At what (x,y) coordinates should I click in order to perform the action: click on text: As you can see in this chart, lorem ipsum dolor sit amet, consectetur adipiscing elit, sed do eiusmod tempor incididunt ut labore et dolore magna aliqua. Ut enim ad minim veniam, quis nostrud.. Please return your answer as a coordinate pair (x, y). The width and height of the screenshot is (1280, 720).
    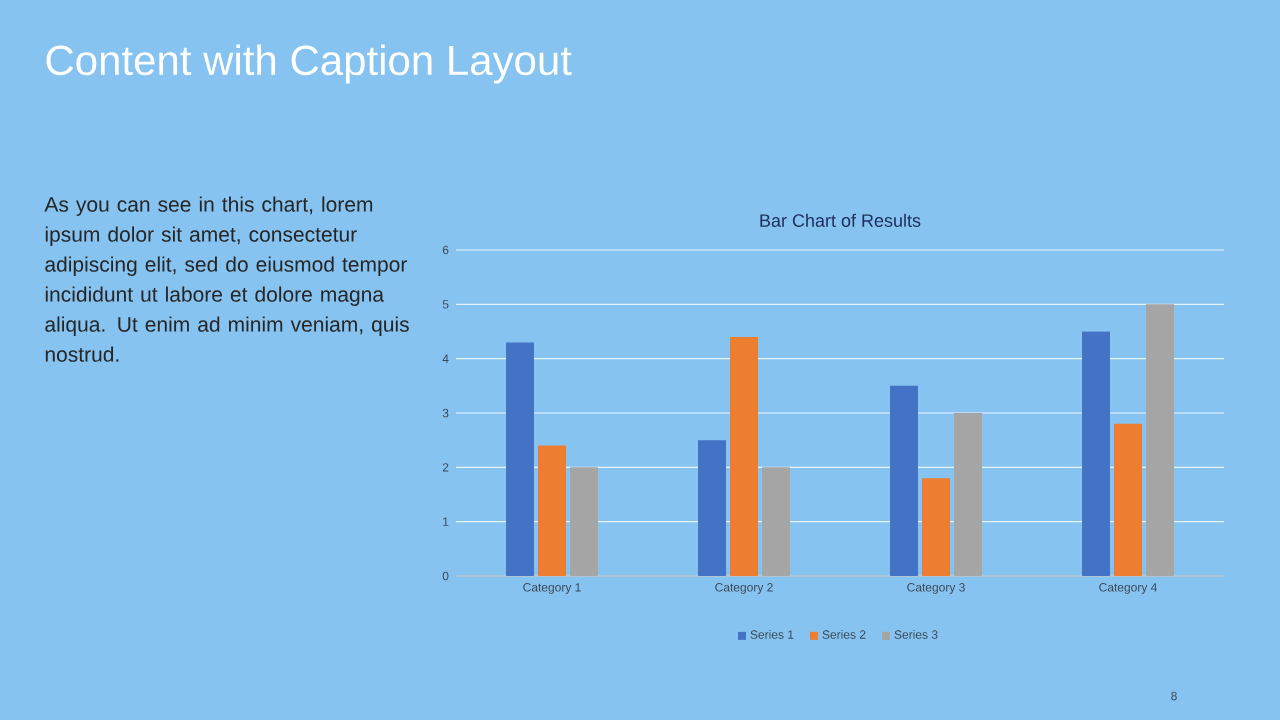
    Looking at the image, I should click on (226, 279).